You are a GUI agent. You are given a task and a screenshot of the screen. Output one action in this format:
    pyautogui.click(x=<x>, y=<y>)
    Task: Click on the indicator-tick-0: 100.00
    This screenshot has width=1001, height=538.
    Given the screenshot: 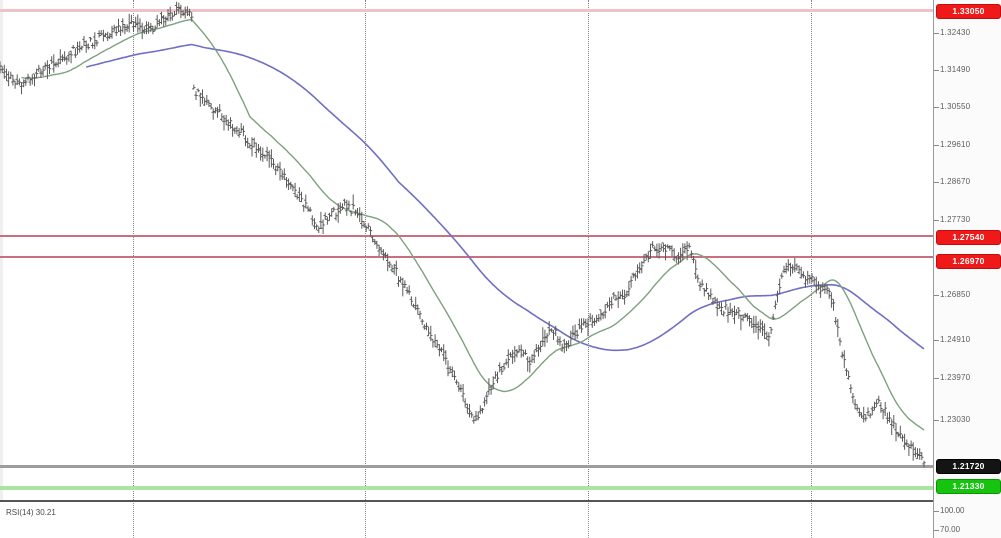 What is the action you would take?
    pyautogui.click(x=967, y=511)
    